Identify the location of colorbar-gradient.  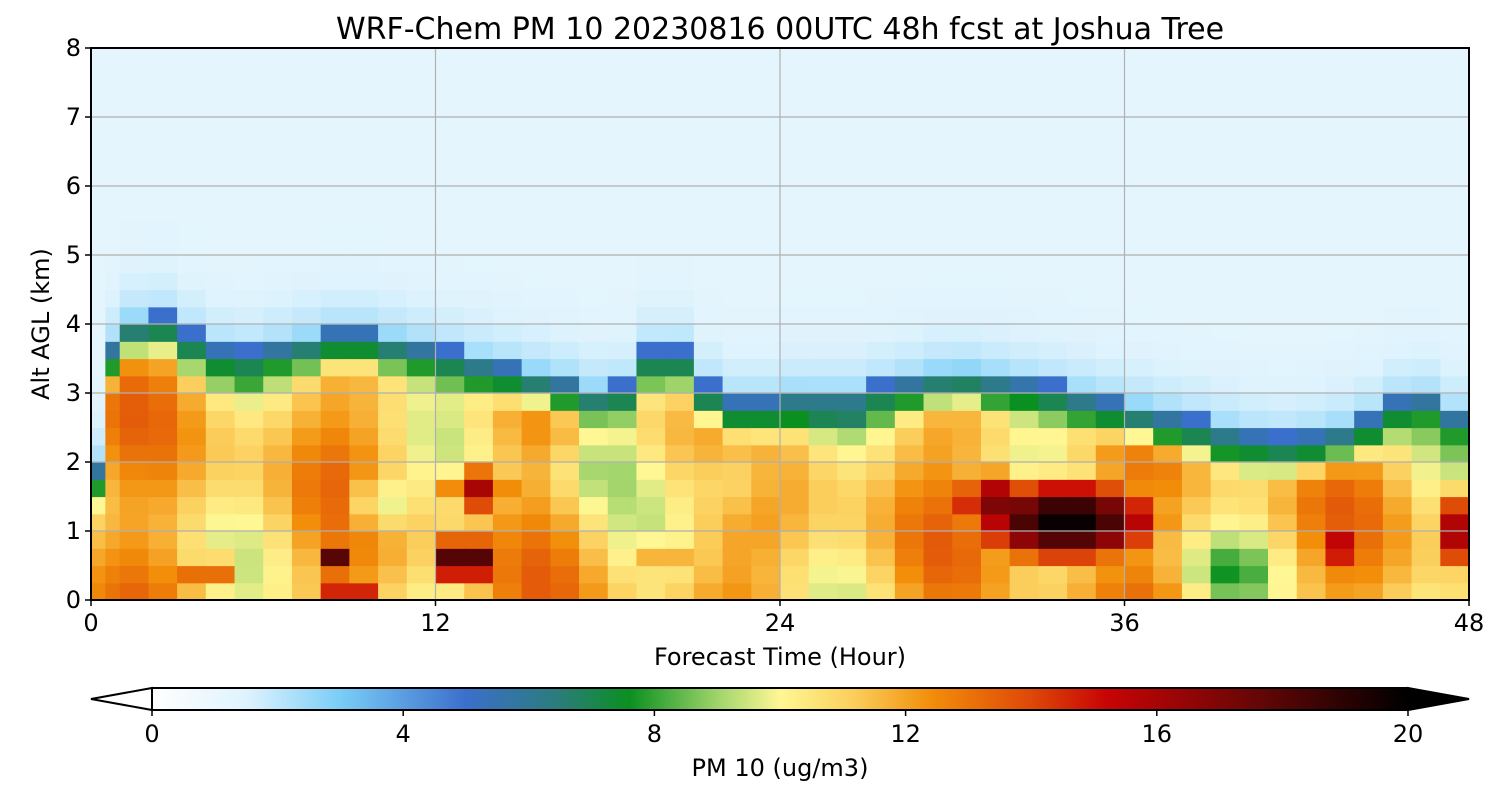
(780, 699).